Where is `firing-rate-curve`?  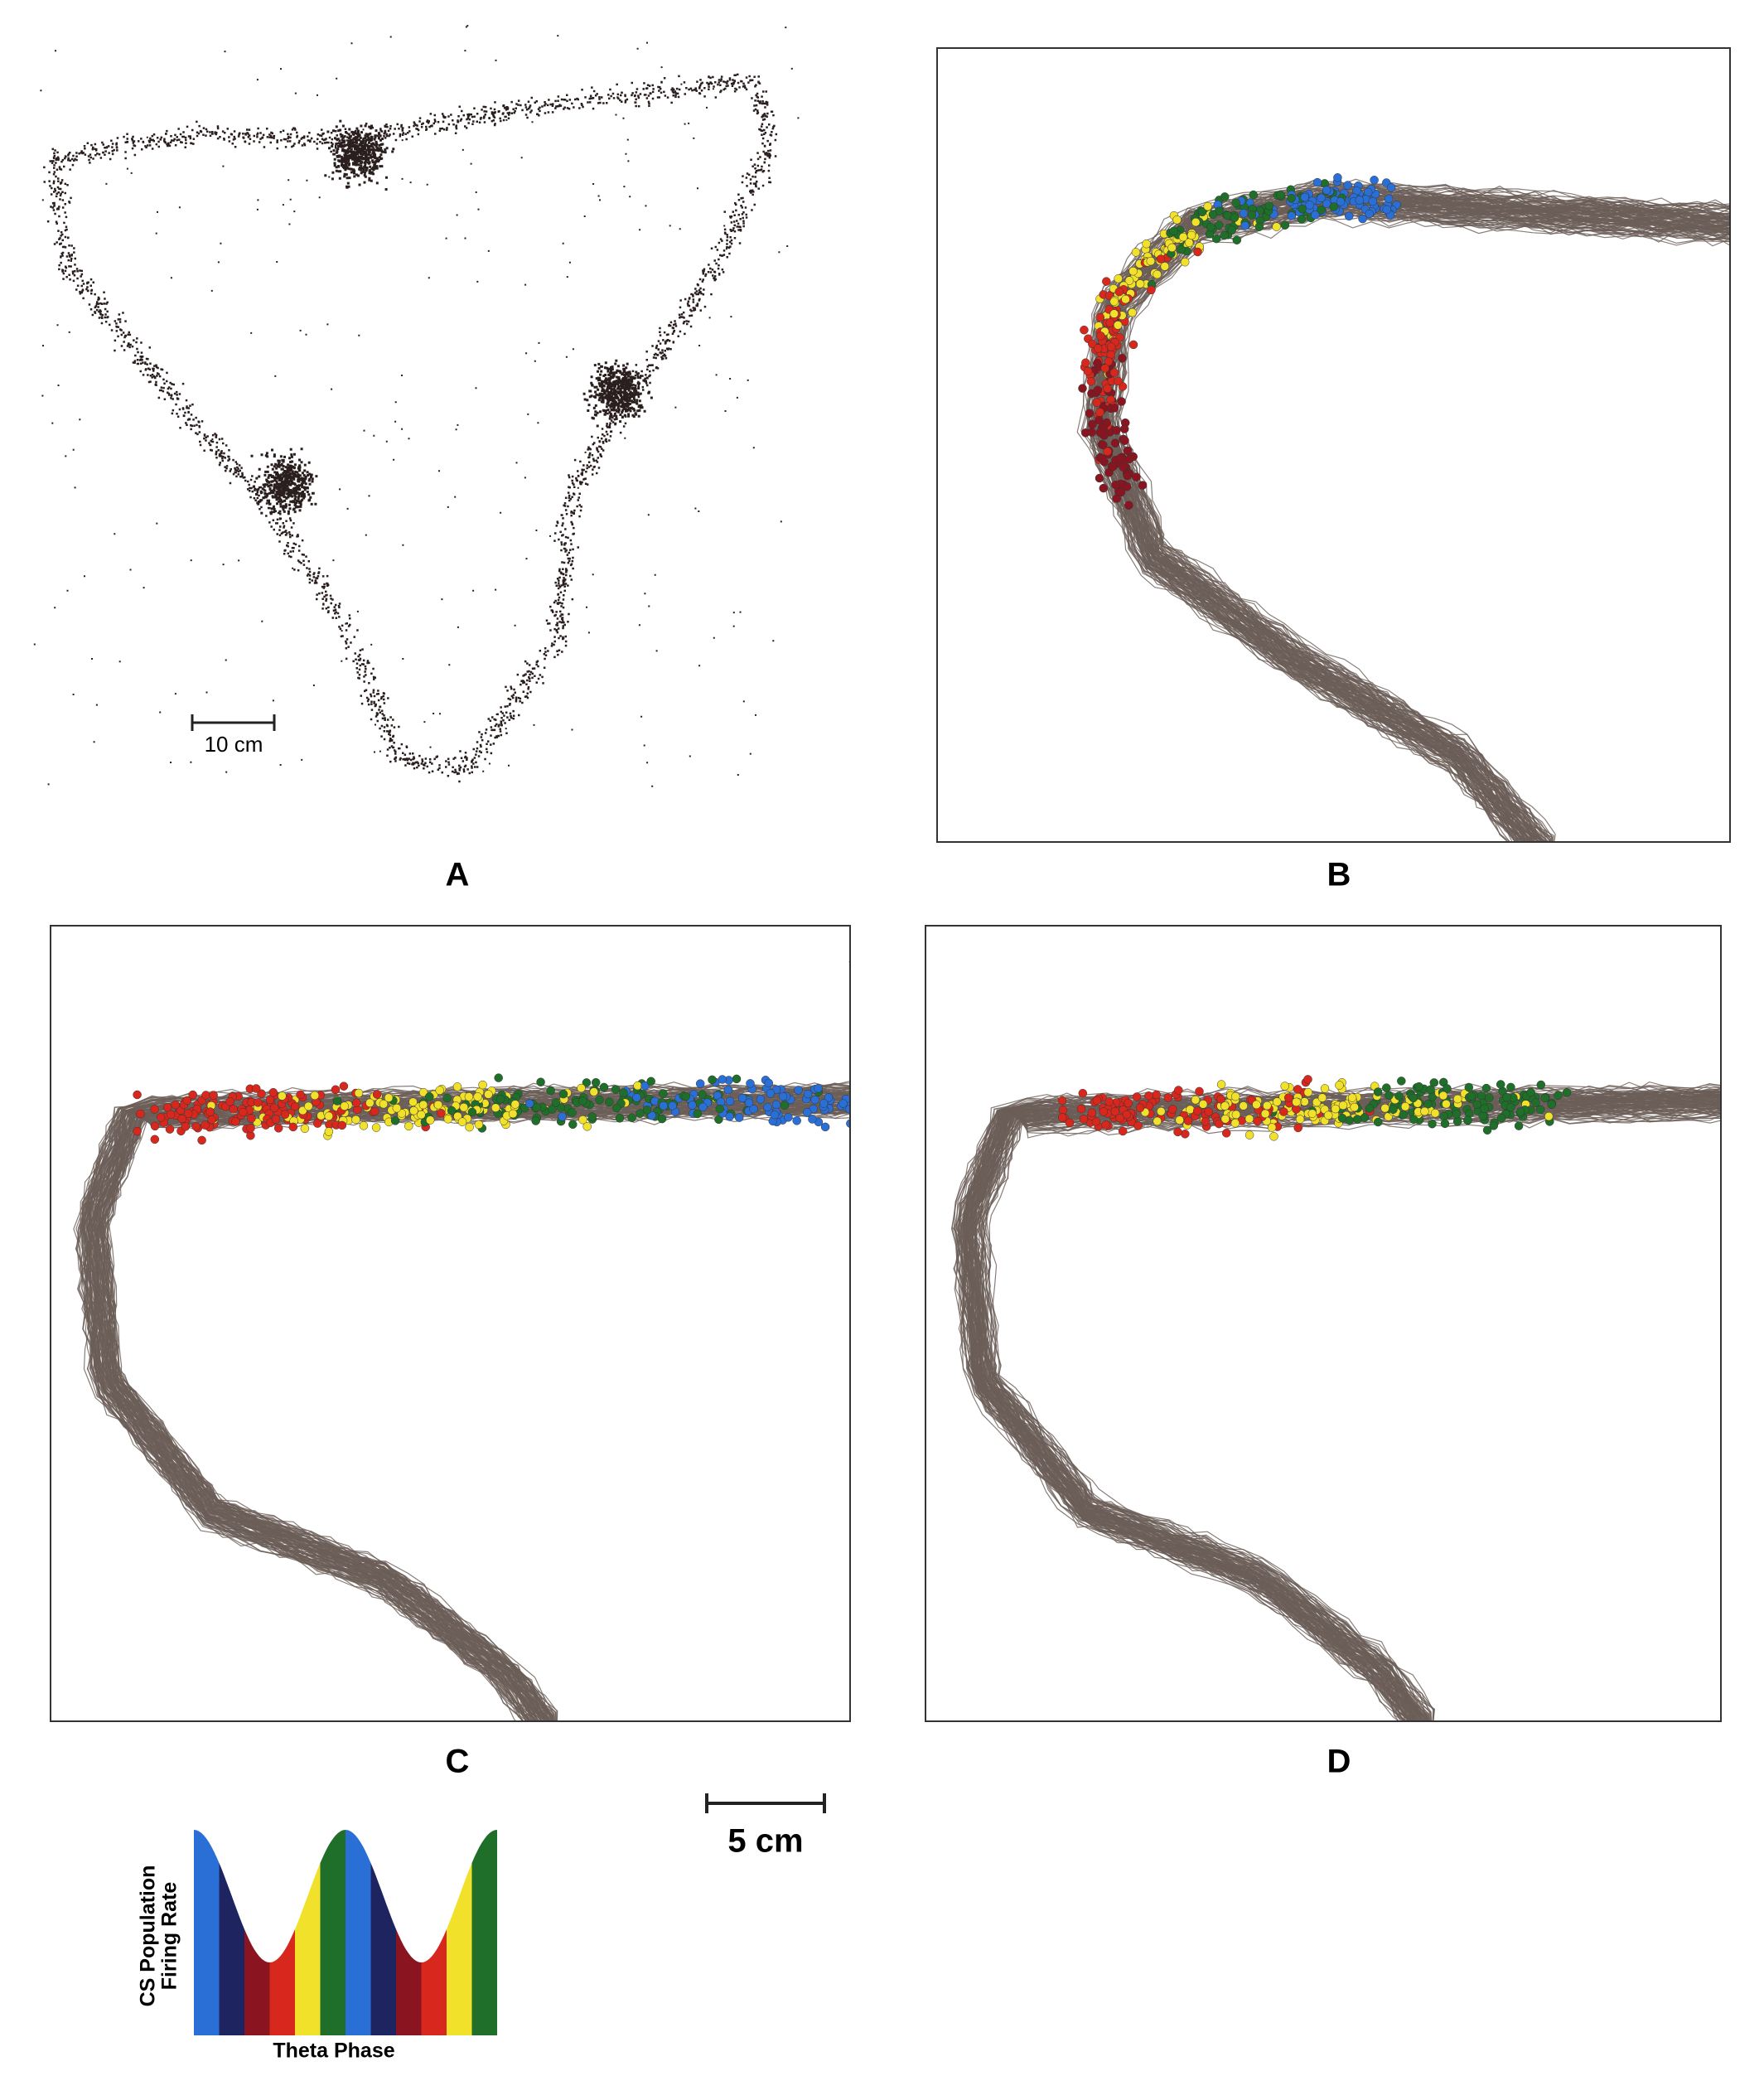 firing-rate-curve is located at coordinates (345, 1896).